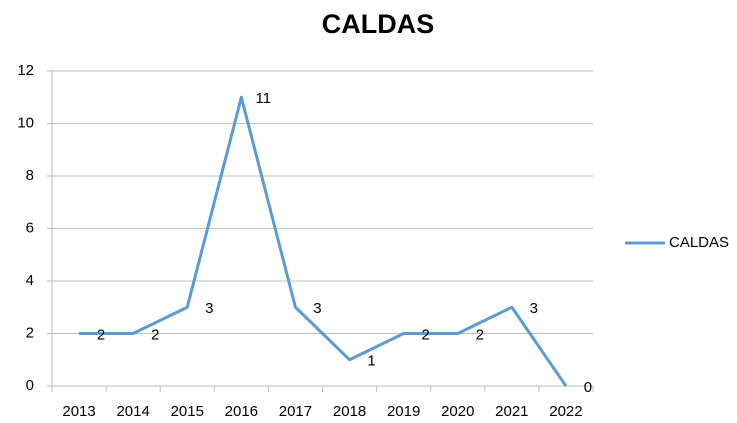 The width and height of the screenshot is (737, 423). I want to click on y-tick-label: 8, so click(30, 175).